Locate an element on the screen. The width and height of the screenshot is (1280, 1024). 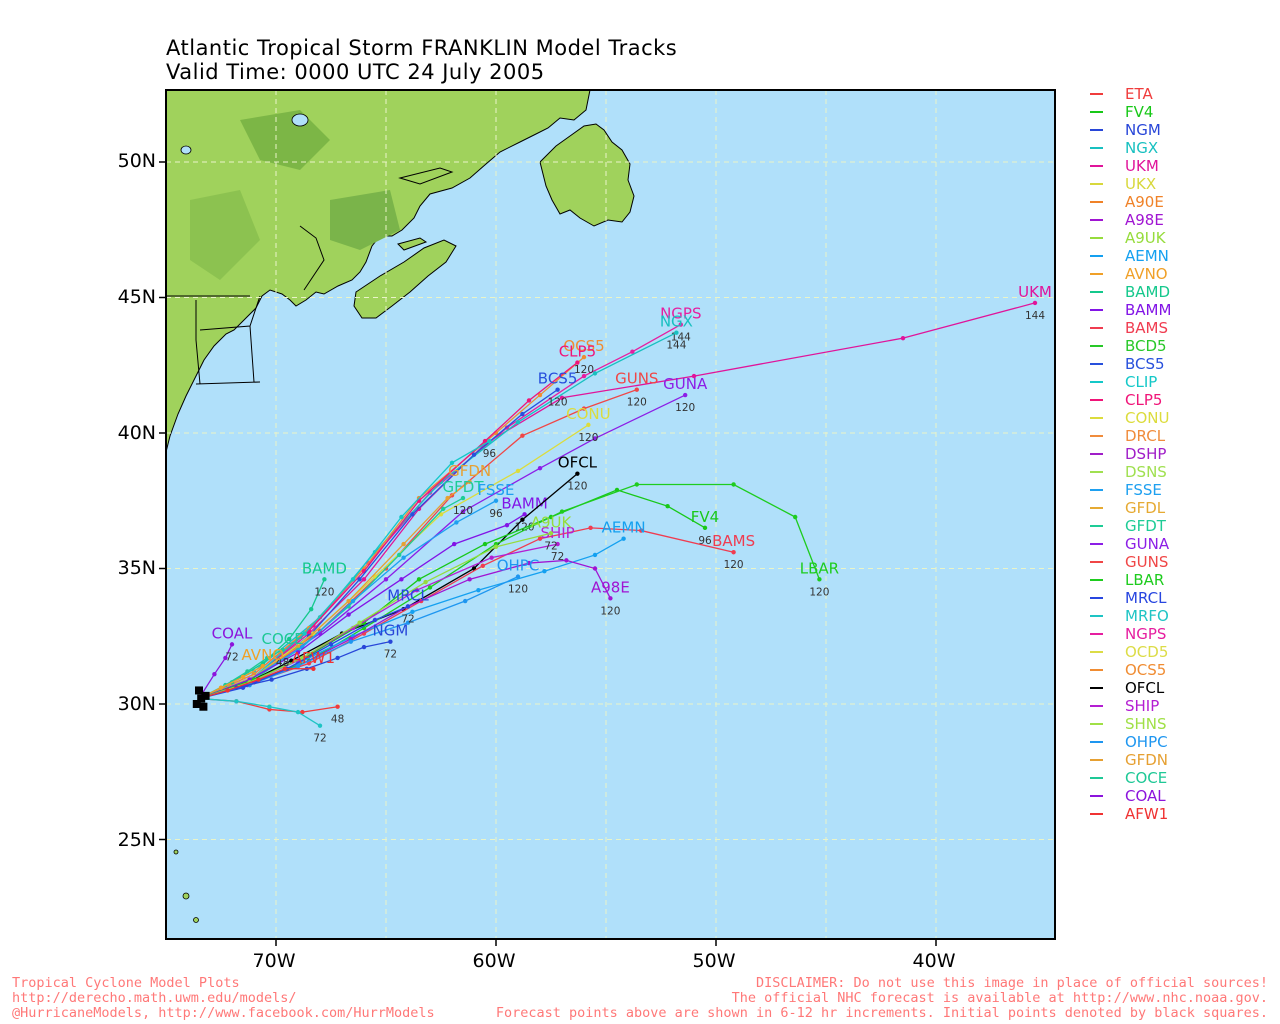
legend-item-aemn: AEMN is located at coordinates (1183, 256).